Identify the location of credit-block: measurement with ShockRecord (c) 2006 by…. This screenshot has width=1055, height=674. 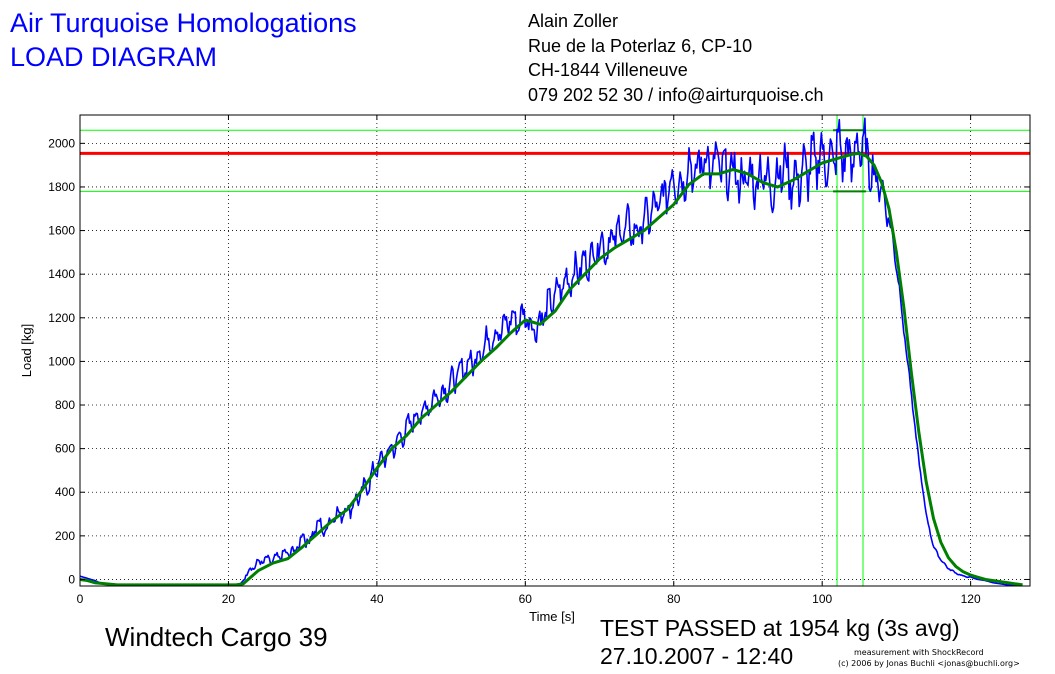
(929, 658).